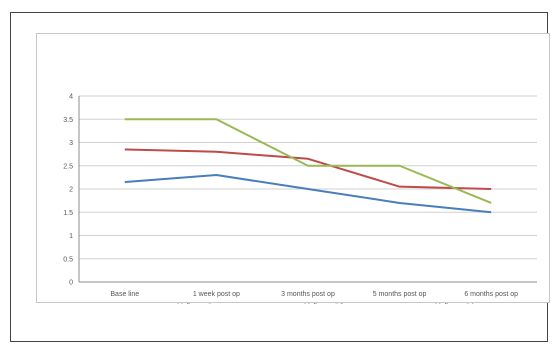 Image resolution: width=560 pixels, height=349 pixels. What do you see at coordinates (71, 236) in the screenshot?
I see `y-tick-label: 1` at bounding box center [71, 236].